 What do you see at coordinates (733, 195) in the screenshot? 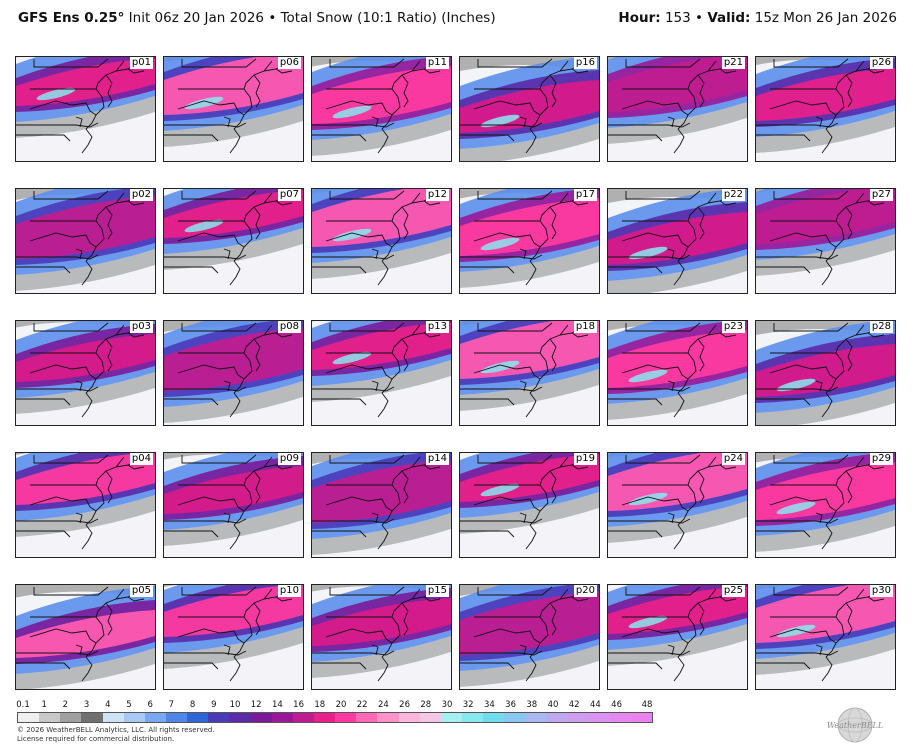
I see `panel-label: p22` at bounding box center [733, 195].